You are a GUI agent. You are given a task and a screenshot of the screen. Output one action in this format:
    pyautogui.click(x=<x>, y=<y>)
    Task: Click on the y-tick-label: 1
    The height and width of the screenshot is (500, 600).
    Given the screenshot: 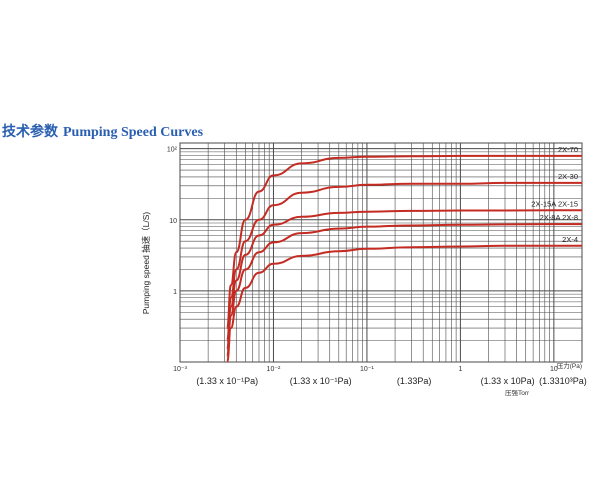 What is the action you would take?
    pyautogui.click(x=175, y=292)
    